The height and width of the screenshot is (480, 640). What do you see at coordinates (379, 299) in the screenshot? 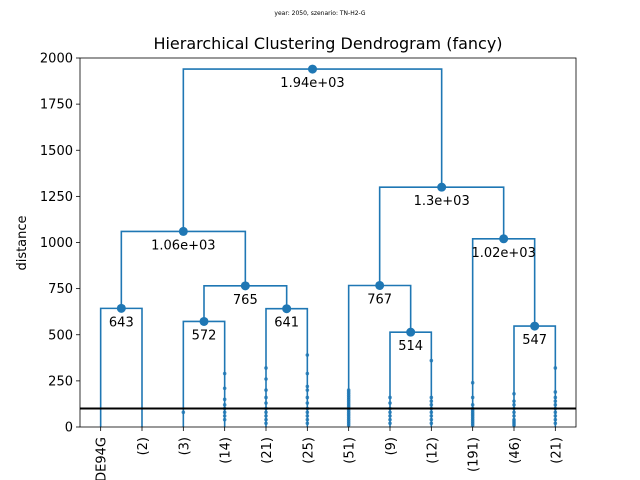
I see `merge-distance-label: 767` at bounding box center [379, 299].